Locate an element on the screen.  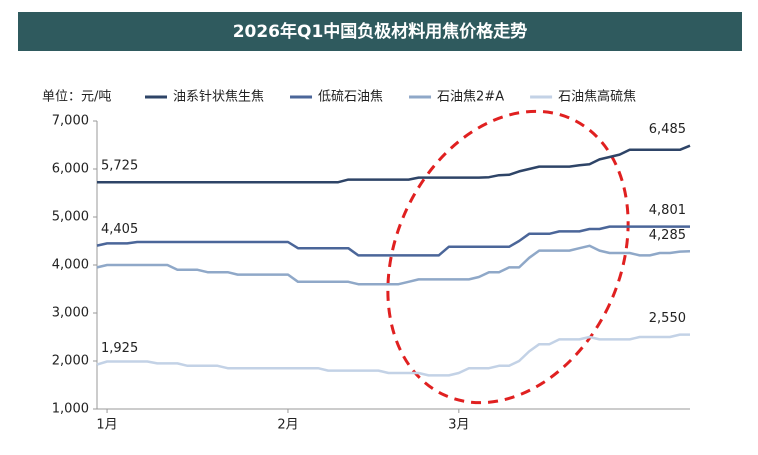
legend-label: 石油焦高硫焦 is located at coordinates (597, 97).